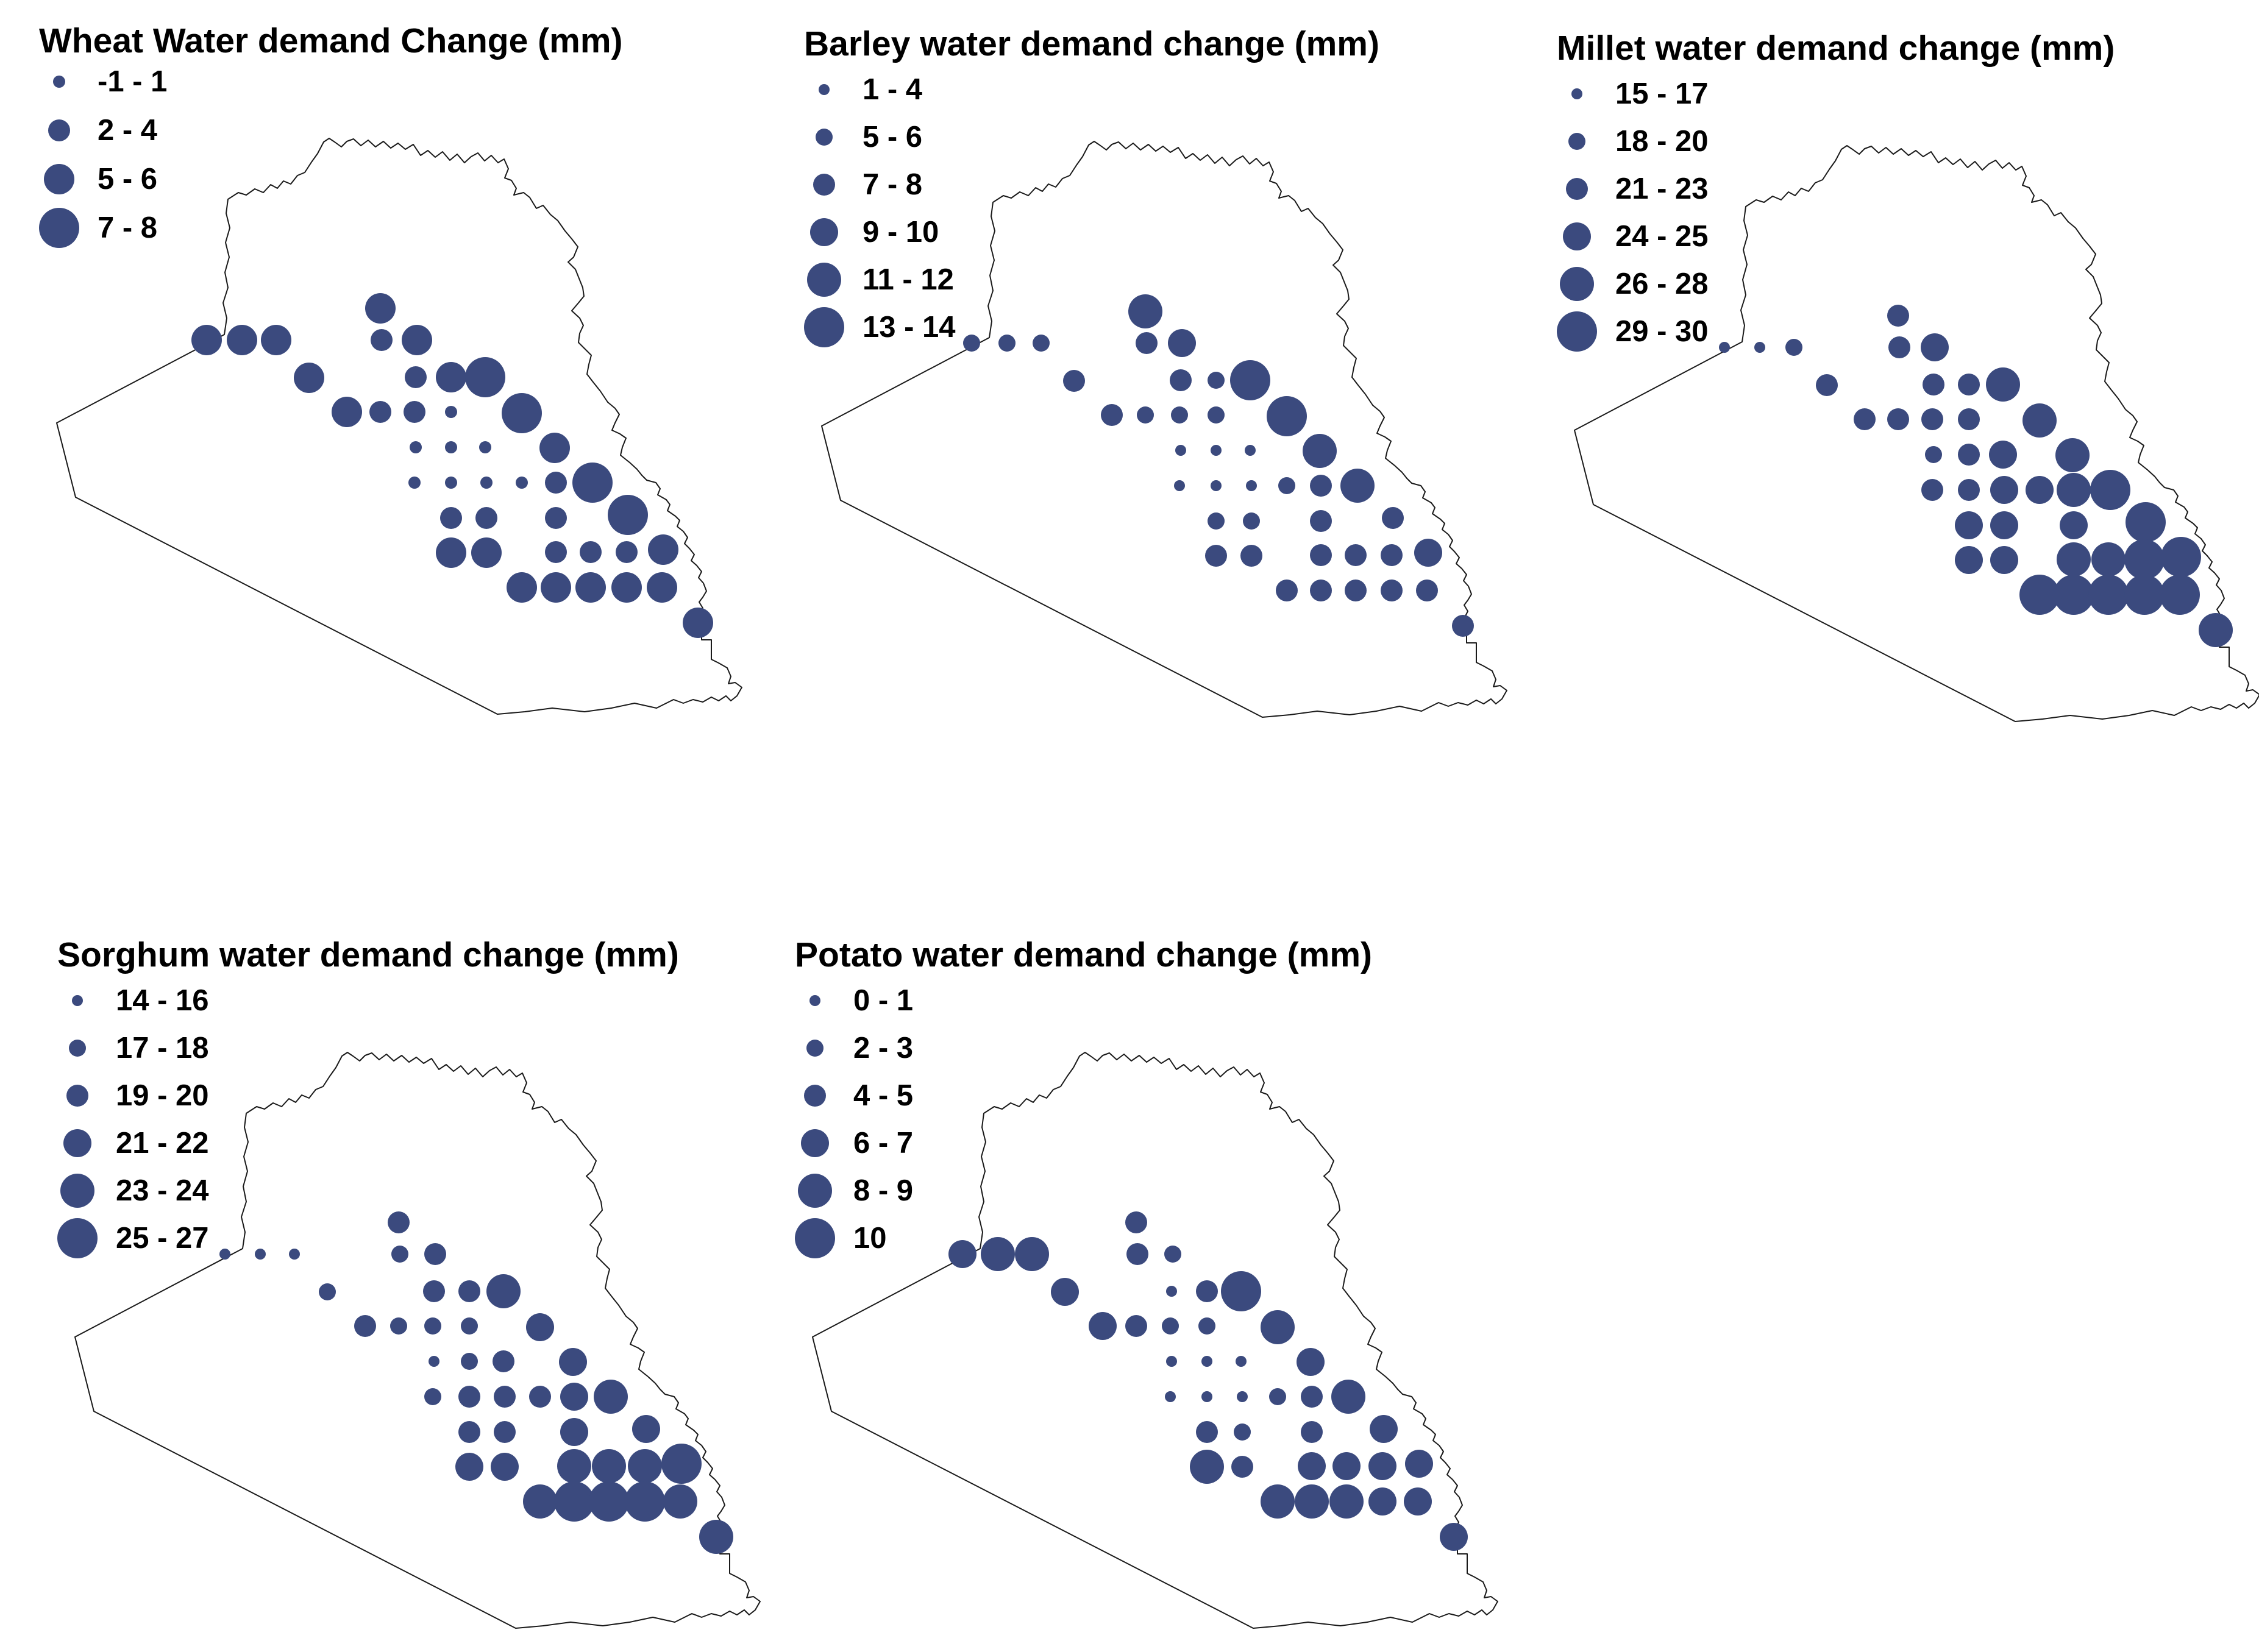 The image size is (2259, 1652). What do you see at coordinates (162, 1190) in the screenshot?
I see `legend-label-sorghum-5: 23 - 24` at bounding box center [162, 1190].